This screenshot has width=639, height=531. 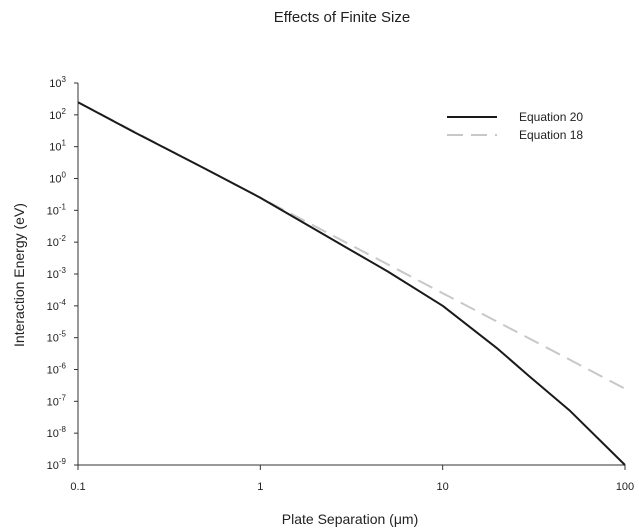 What do you see at coordinates (352, 479) in the screenshot?
I see `x-ticks: 0.1 1 10 100` at bounding box center [352, 479].